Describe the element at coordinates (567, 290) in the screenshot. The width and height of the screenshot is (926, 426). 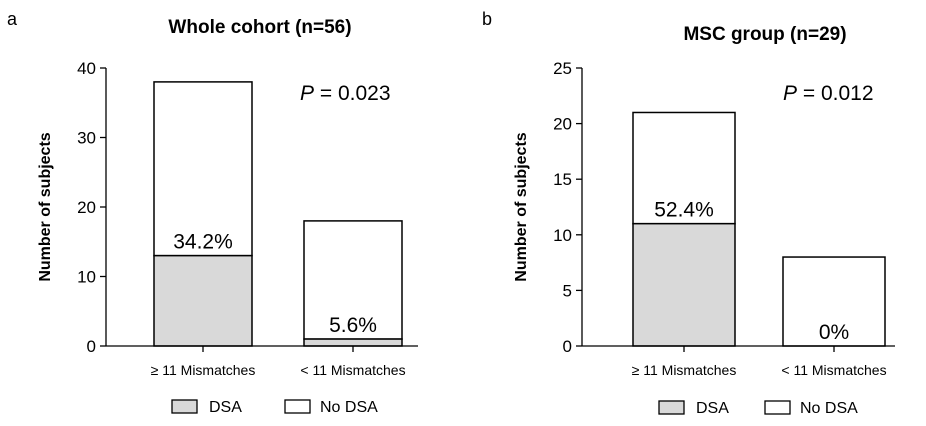
I see `y-tick-label-1: 5` at that location.